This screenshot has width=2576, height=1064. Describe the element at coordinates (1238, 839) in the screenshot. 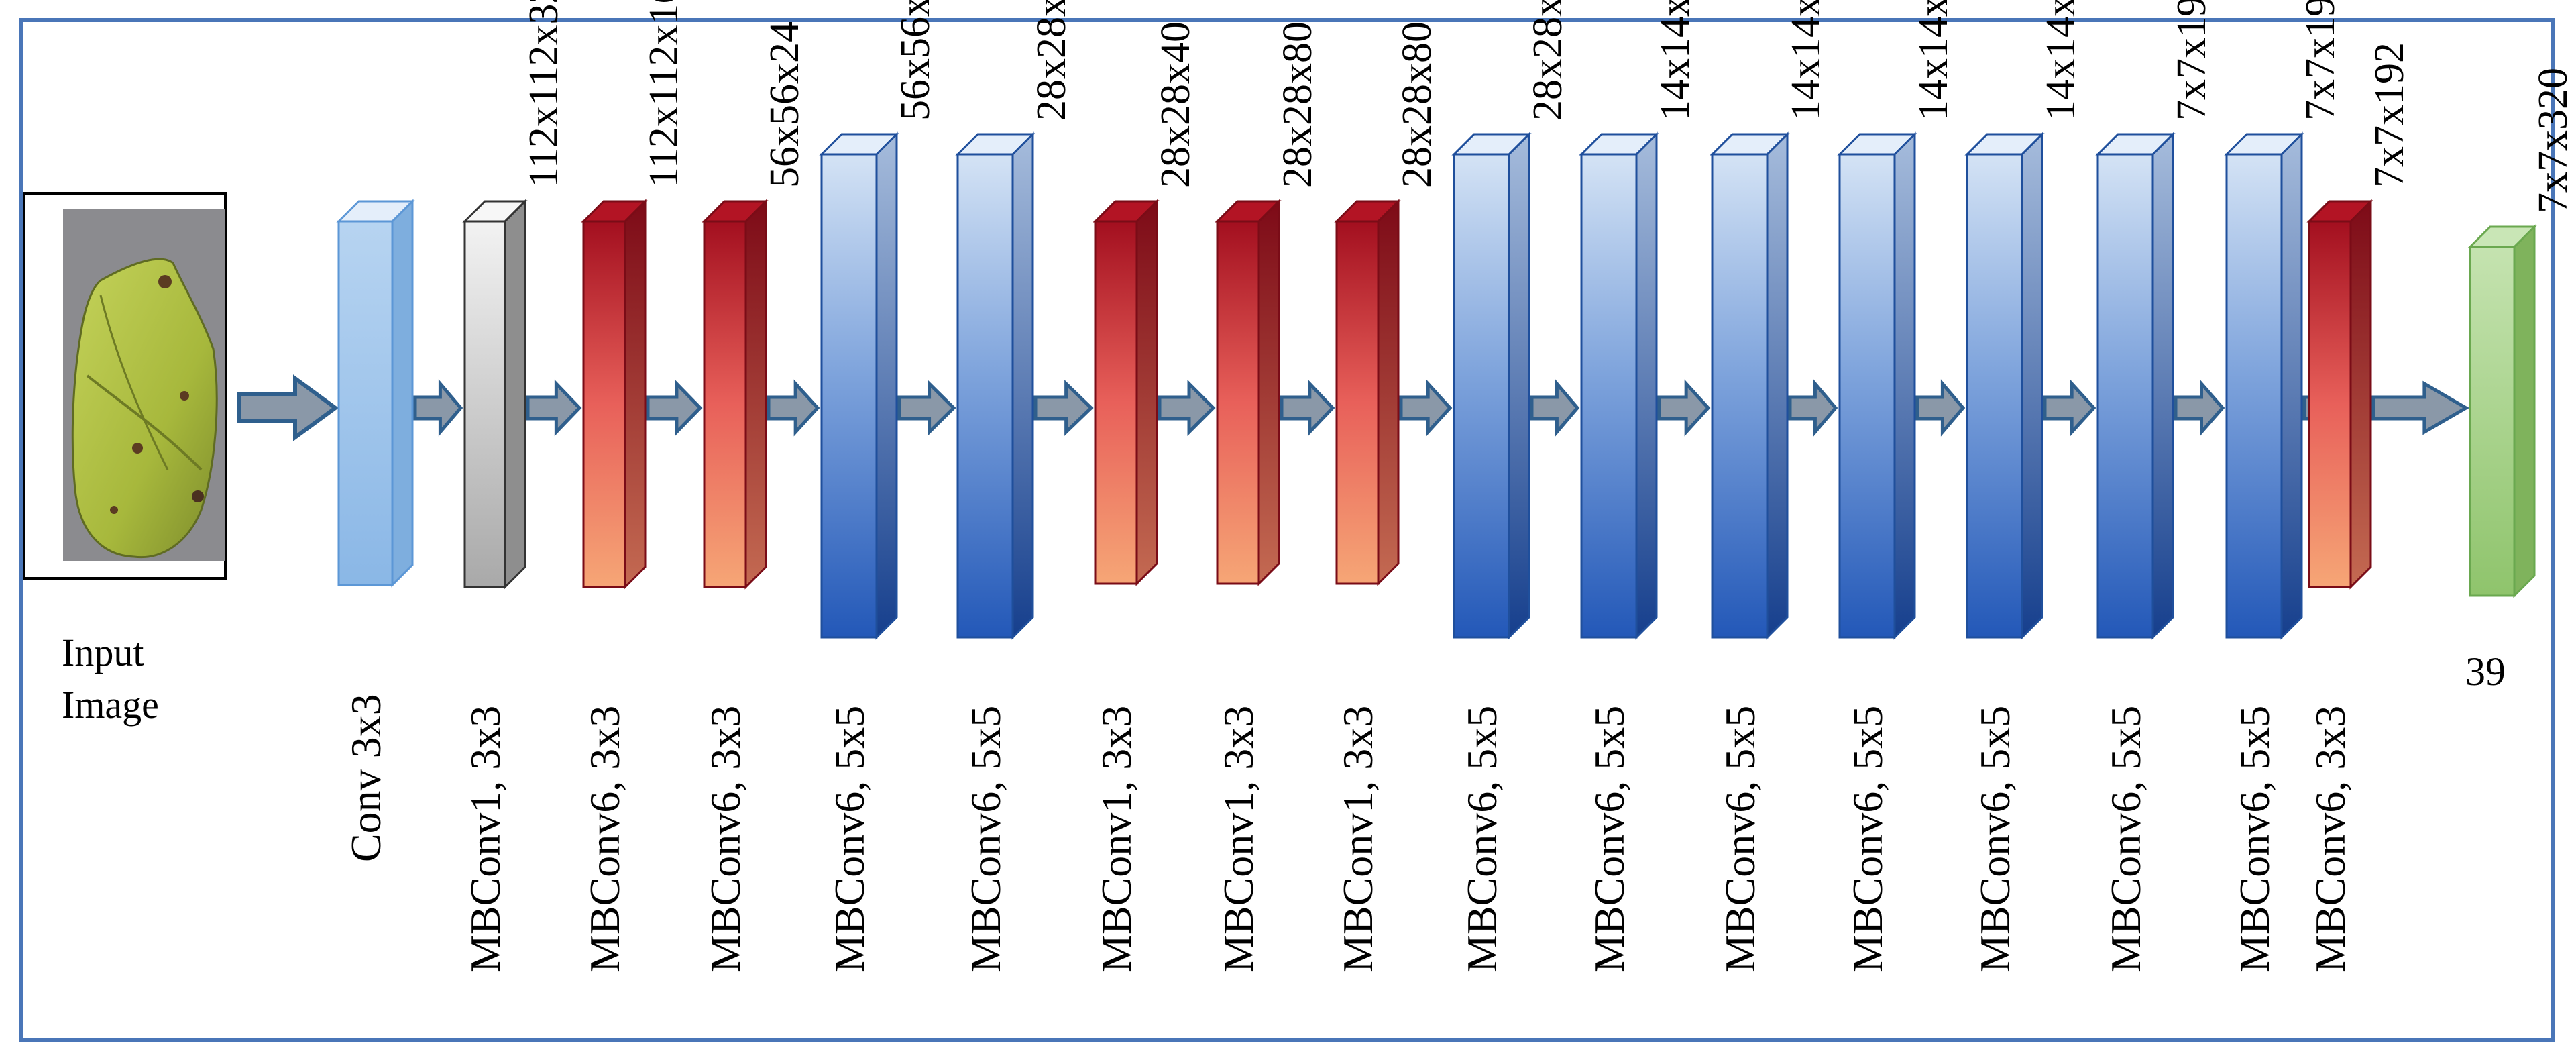

I see `block-8-label: MBConv1, 3x3` at that location.